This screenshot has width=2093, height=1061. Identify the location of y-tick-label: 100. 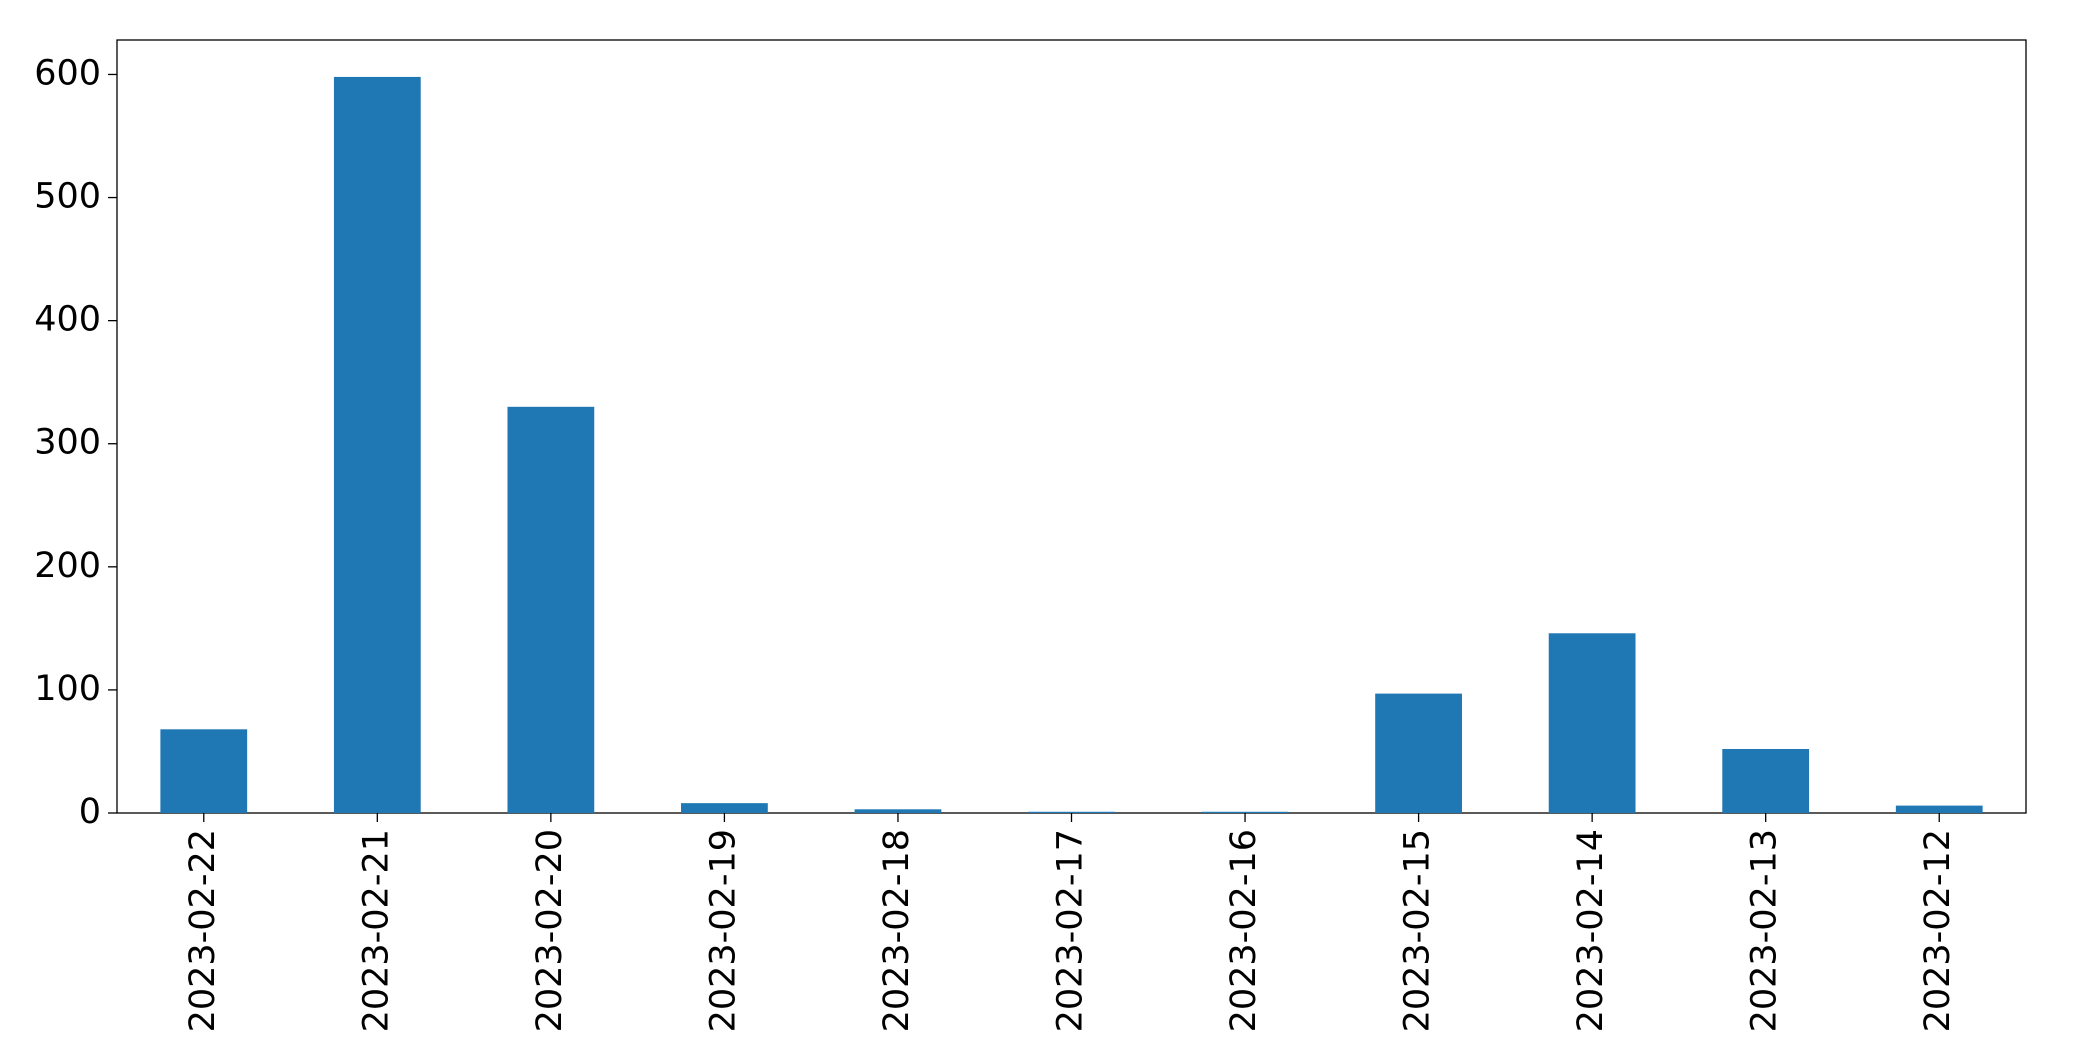
(67, 689).